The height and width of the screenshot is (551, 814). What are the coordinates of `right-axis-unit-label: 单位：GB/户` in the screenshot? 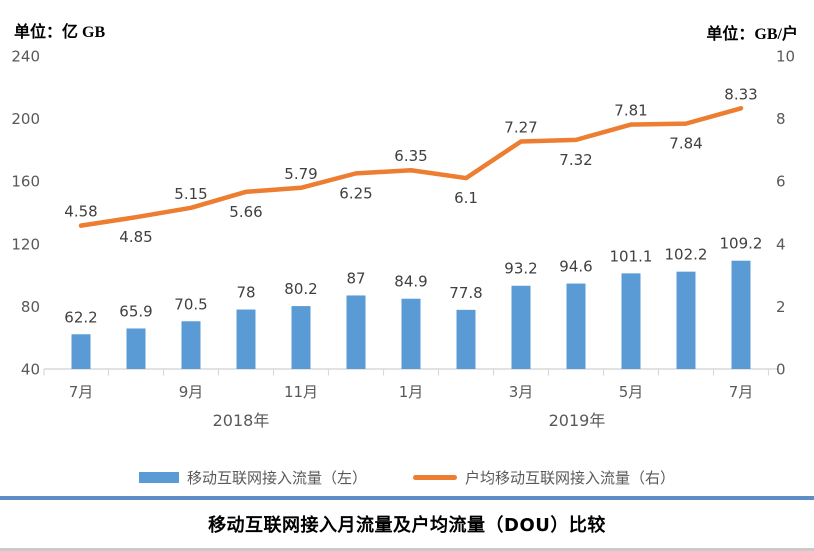 It's located at (752, 34).